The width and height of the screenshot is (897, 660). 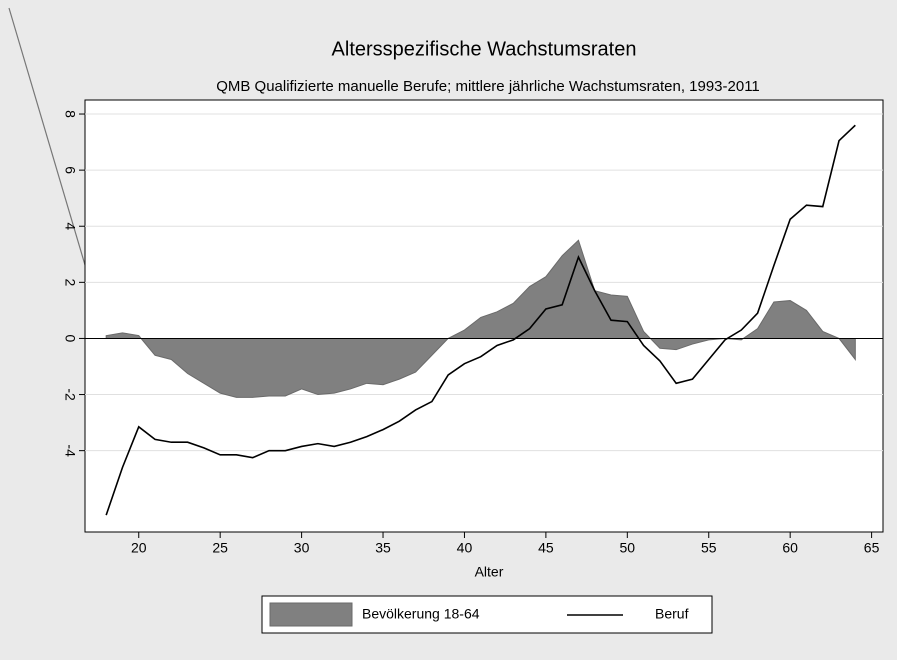 I want to click on y-tick-label: -4, so click(x=70, y=450).